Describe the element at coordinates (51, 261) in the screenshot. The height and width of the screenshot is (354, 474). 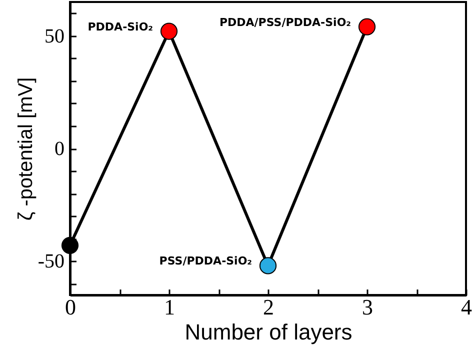
I see `y-tick-label: -50` at that location.